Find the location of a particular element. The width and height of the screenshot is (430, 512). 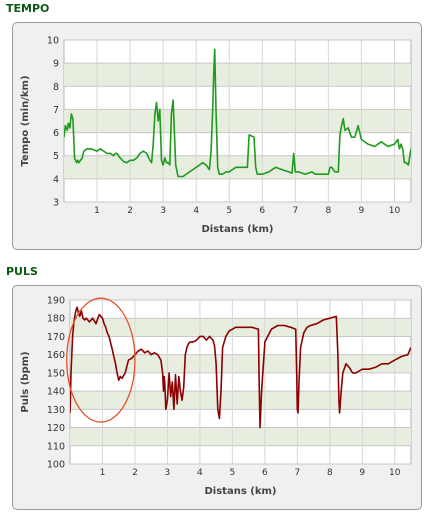

y-tick-label: 130 is located at coordinates (56, 410).